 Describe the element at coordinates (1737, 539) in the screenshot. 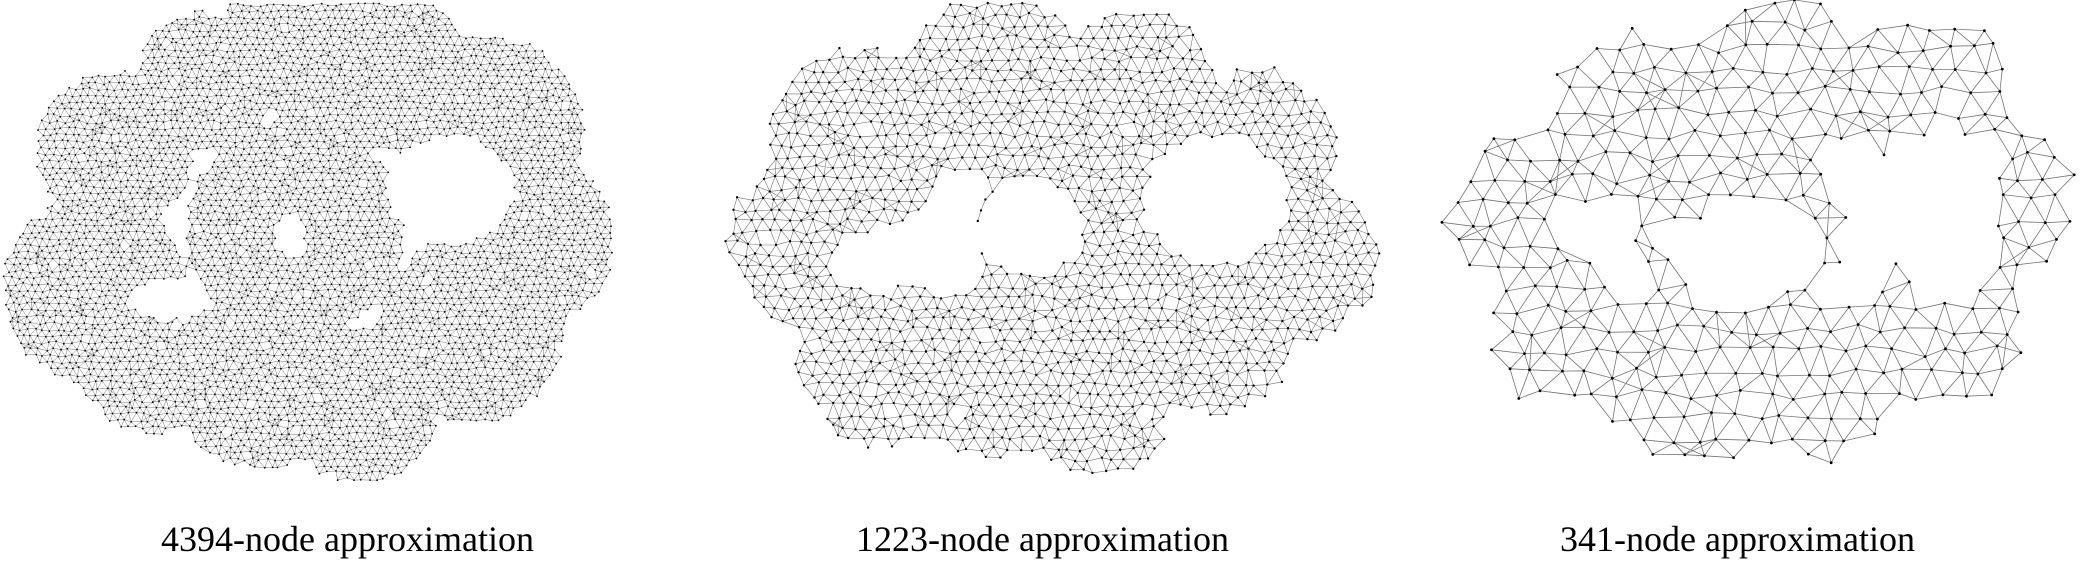

I see `mesh-caption-3: 341-node approximation` at that location.